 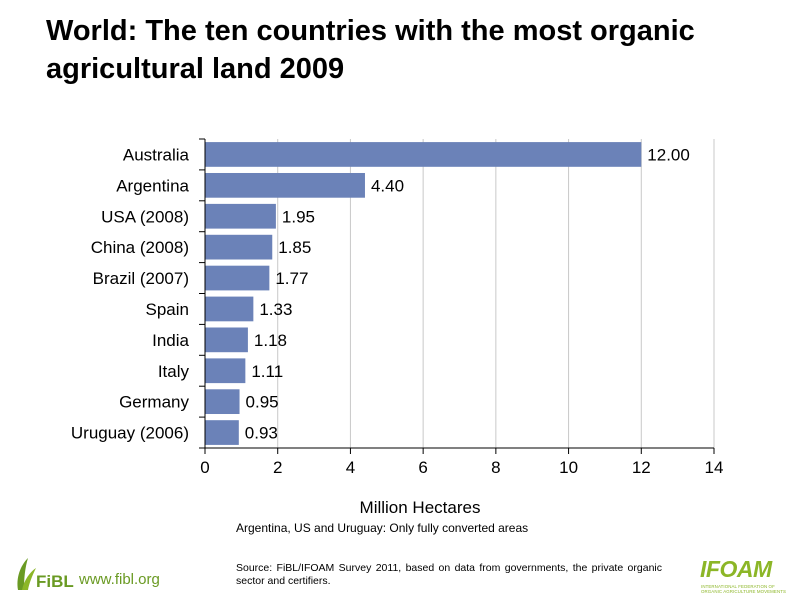 I want to click on category-label: Argentina, so click(x=152, y=185).